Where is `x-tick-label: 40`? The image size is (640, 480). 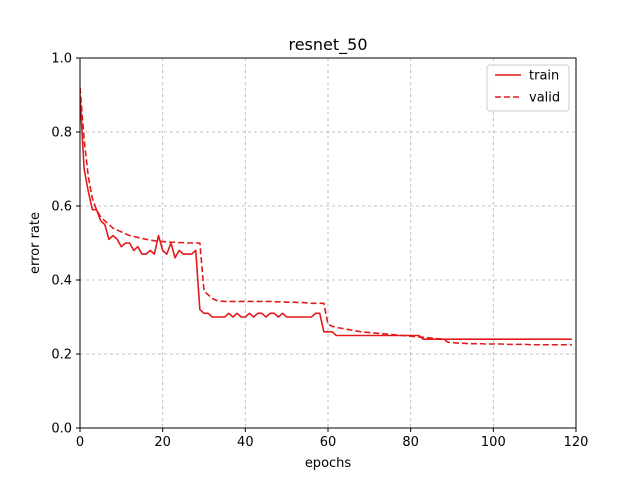 x-tick-label: 40 is located at coordinates (245, 442).